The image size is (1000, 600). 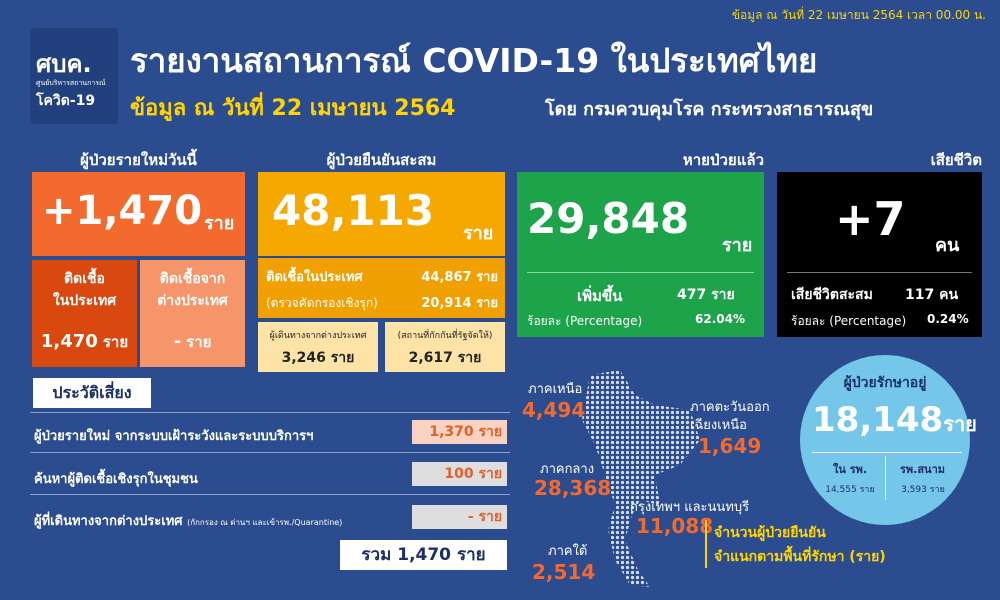 What do you see at coordinates (850, 469) in the screenshot?
I see `hospital-item-label: ใน รพ.` at bounding box center [850, 469].